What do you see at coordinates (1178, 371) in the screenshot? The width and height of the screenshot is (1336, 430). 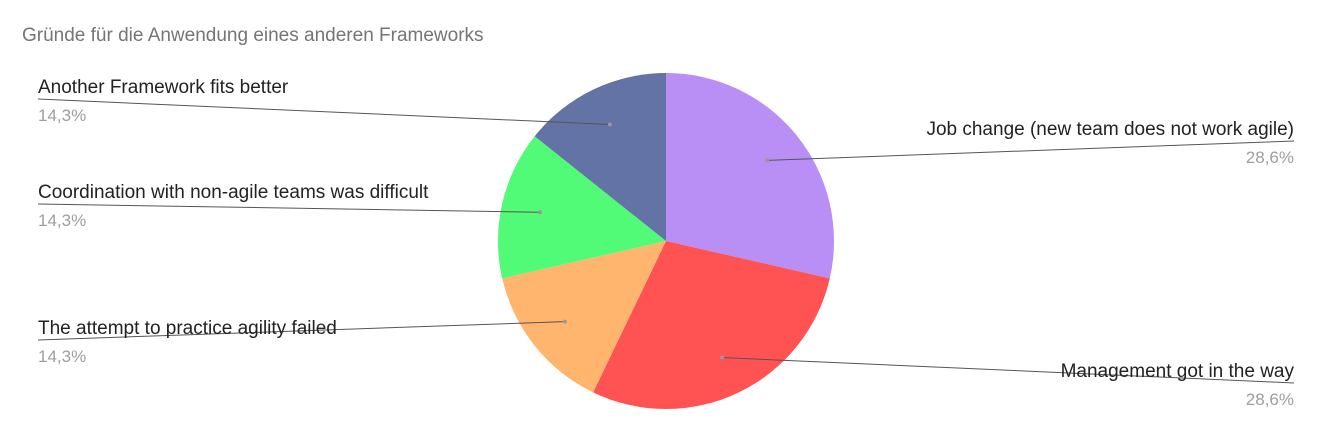 I see `slice-label-2: Management got in the way` at bounding box center [1178, 371].